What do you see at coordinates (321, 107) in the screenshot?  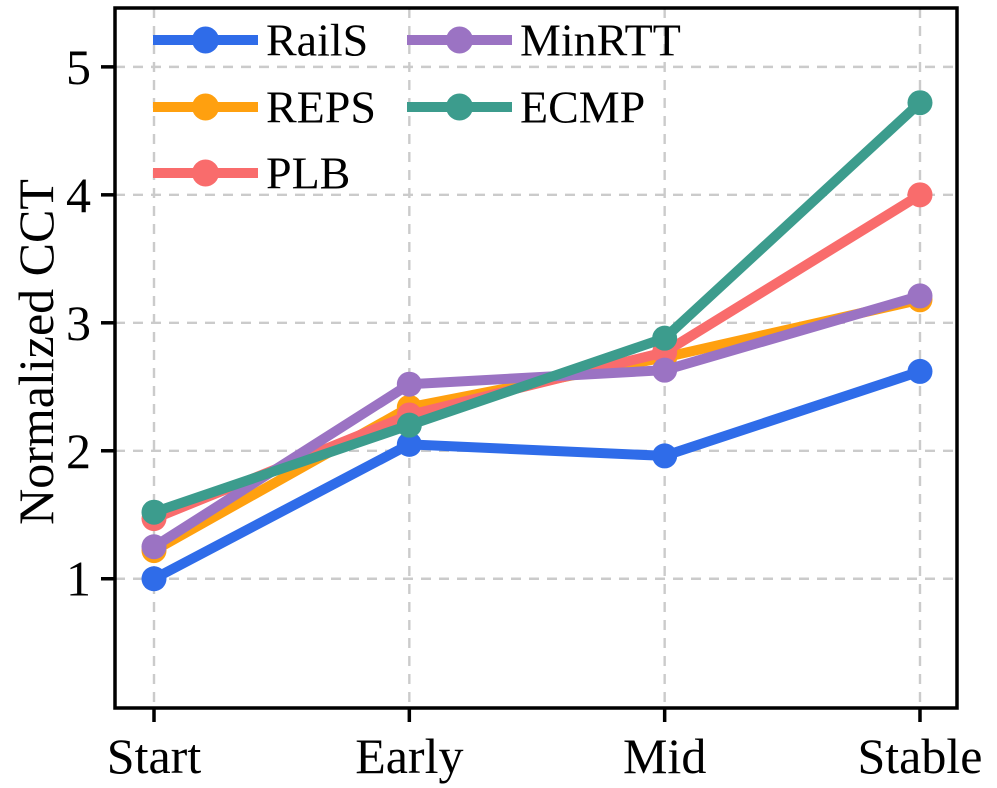 I see `legend-item-label: REPS` at bounding box center [321, 107].